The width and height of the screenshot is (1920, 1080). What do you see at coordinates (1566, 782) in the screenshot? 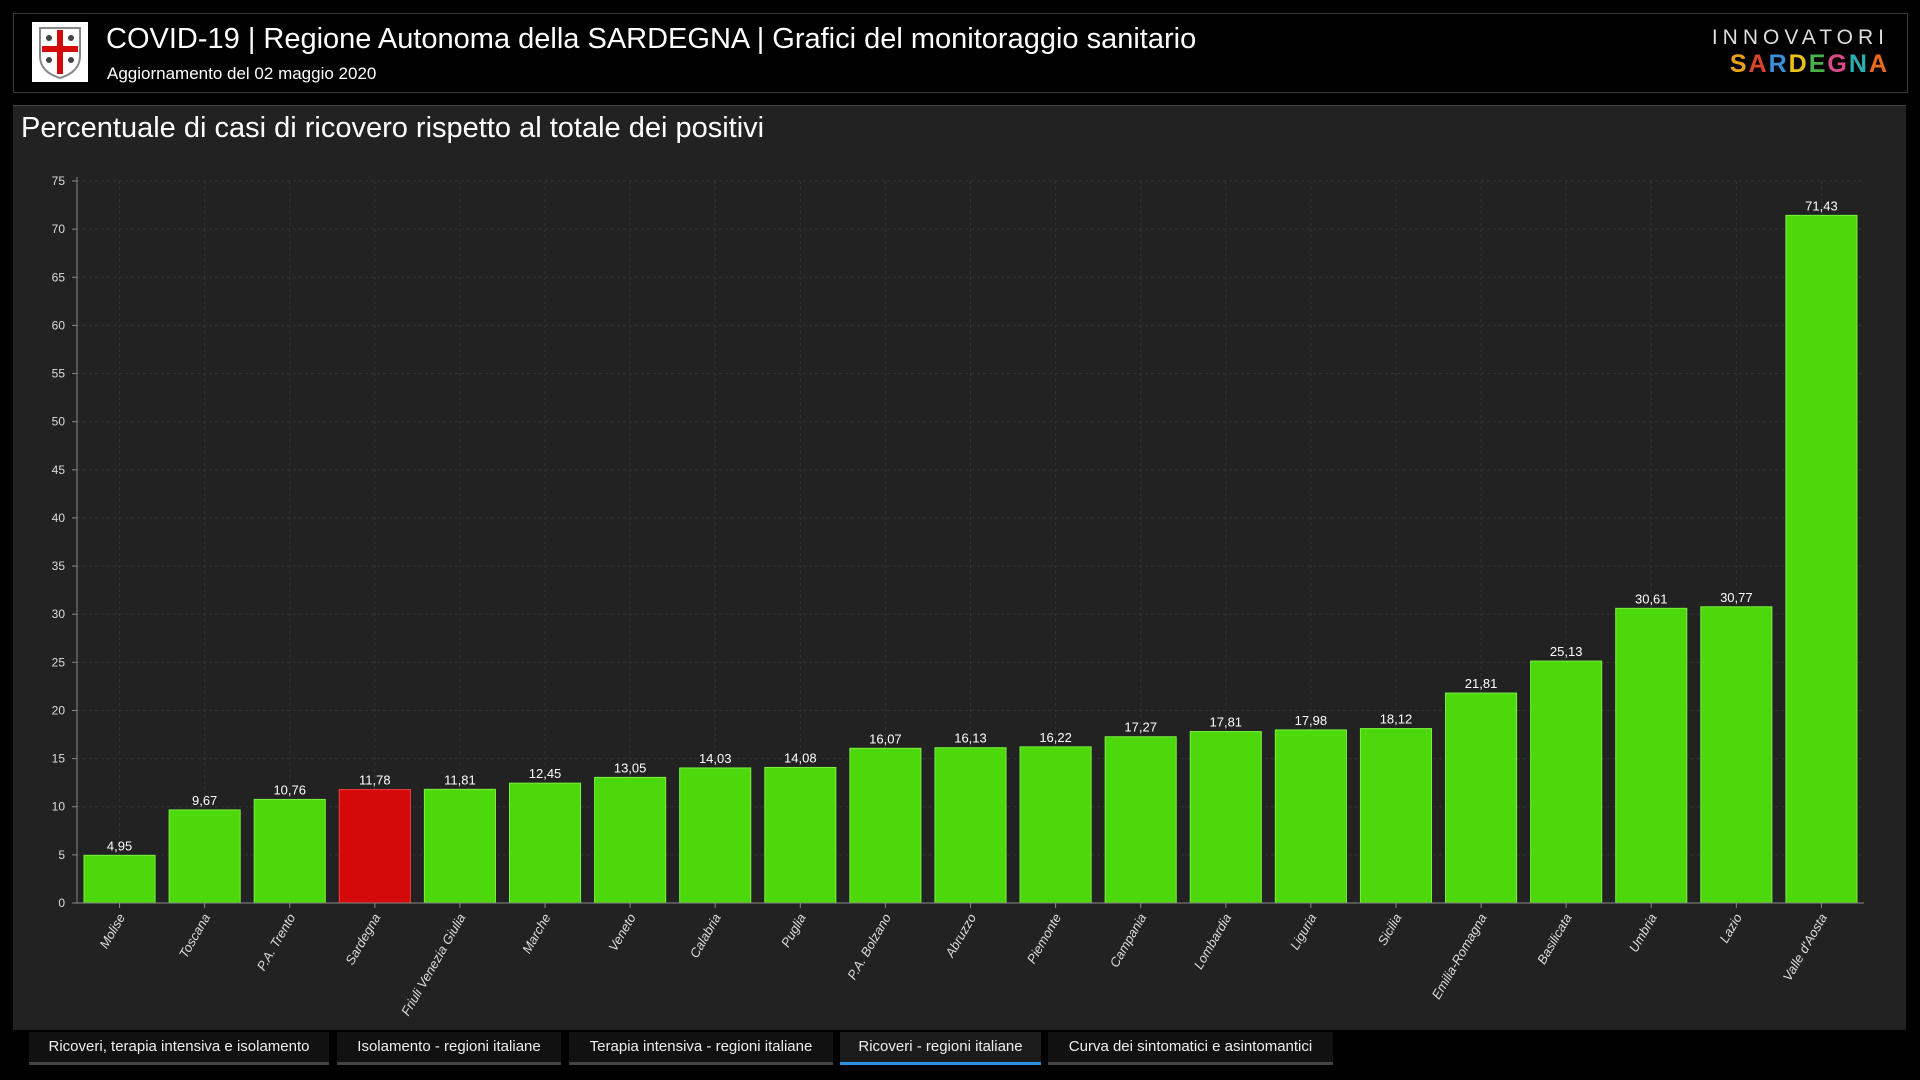
I see `bar-basilicata` at bounding box center [1566, 782].